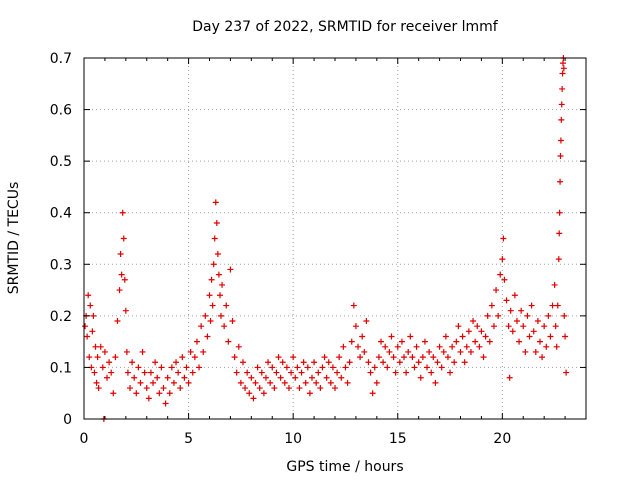  I want to click on x-tick-label: 0, so click(84, 439).